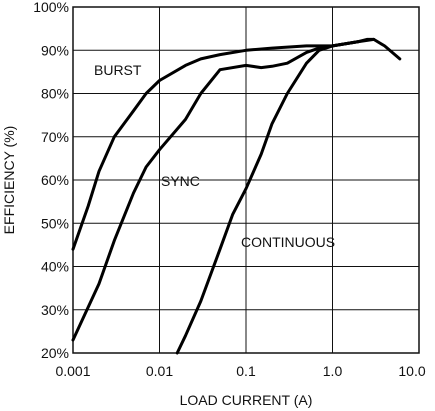 The width and height of the screenshot is (435, 411). What do you see at coordinates (55, 223) in the screenshot?
I see `y-tick-label: 50%` at bounding box center [55, 223].